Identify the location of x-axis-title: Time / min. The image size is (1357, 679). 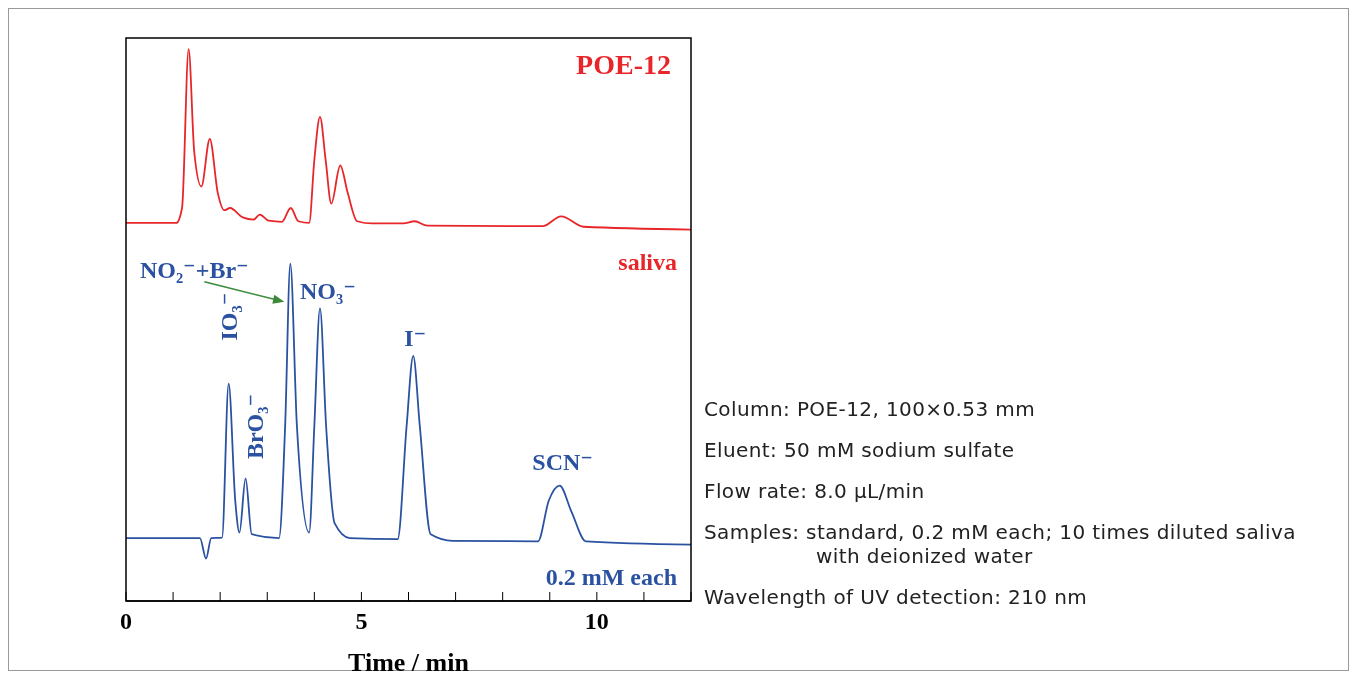
(409, 662).